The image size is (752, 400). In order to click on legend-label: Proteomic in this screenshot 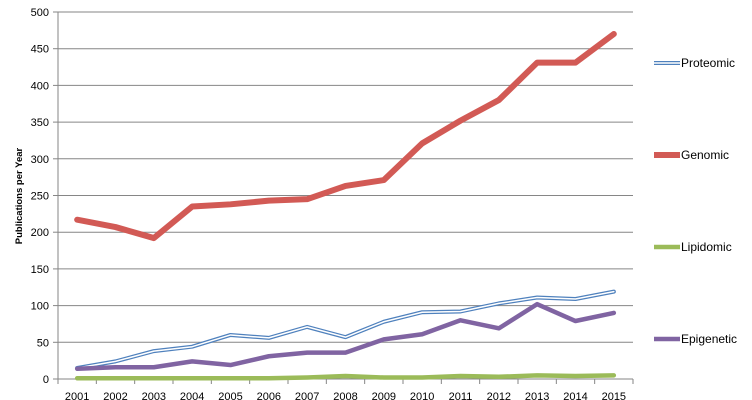, I will do `click(708, 63)`.